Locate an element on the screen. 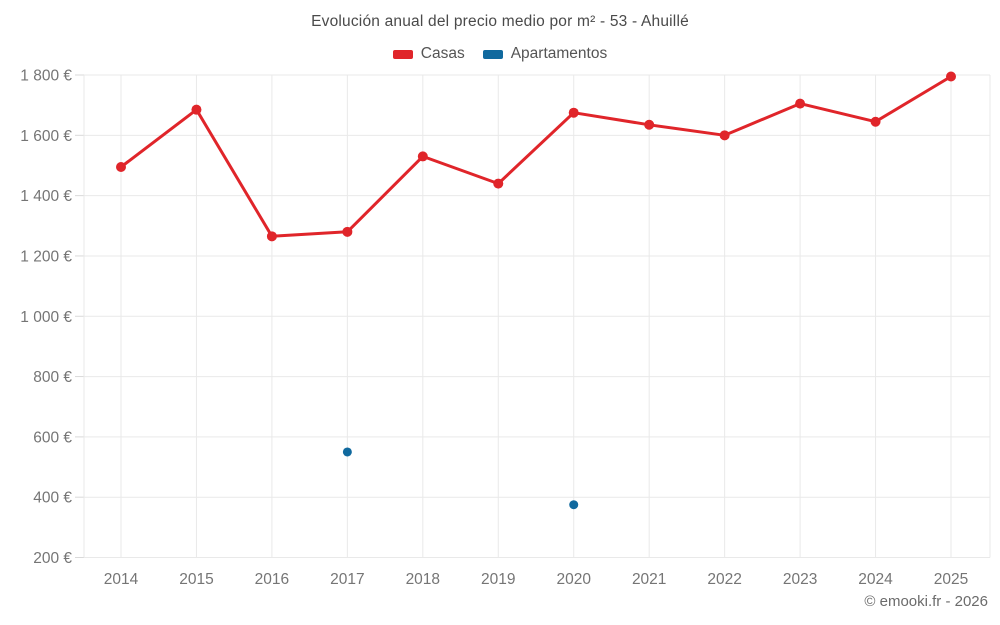 This screenshot has width=1000, height=625. legend-item-casas: Casas is located at coordinates (428, 54).